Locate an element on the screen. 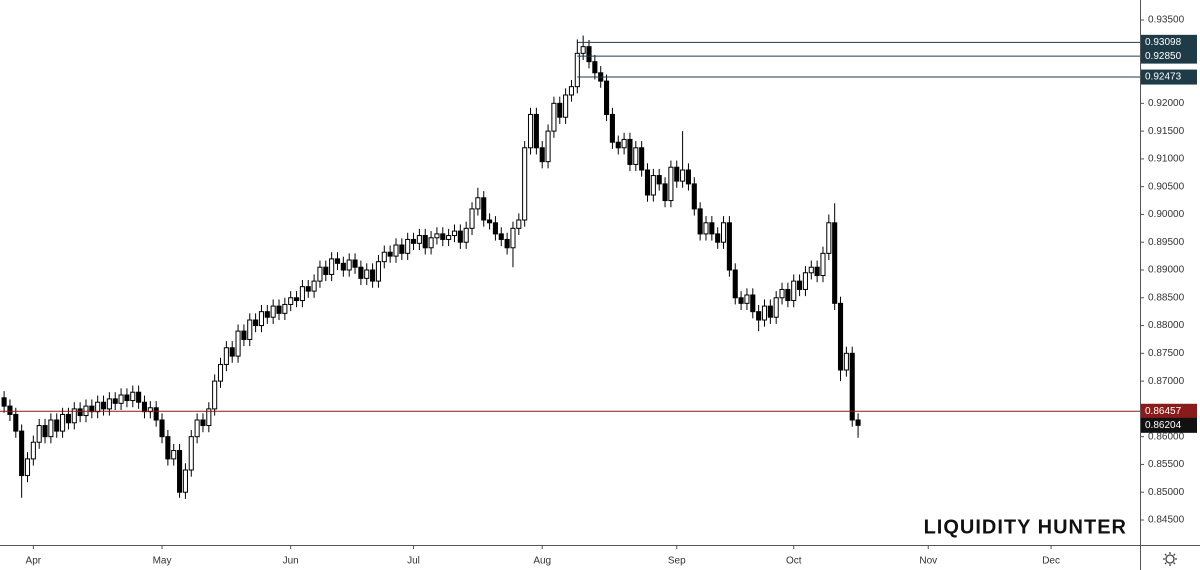 The image size is (1200, 570). price-label: 0.92850 is located at coordinates (1163, 56).